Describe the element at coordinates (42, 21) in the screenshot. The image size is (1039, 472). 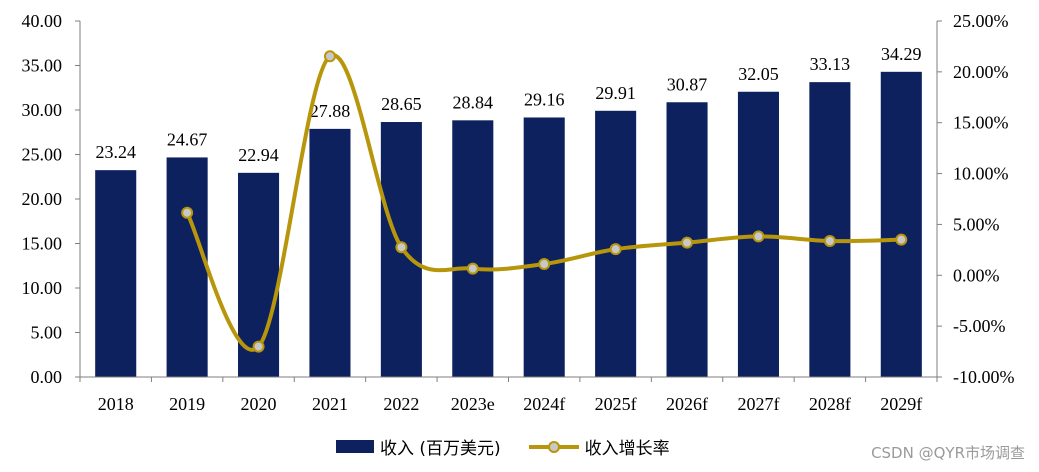
I see `left-tick-label: 40.00` at that location.